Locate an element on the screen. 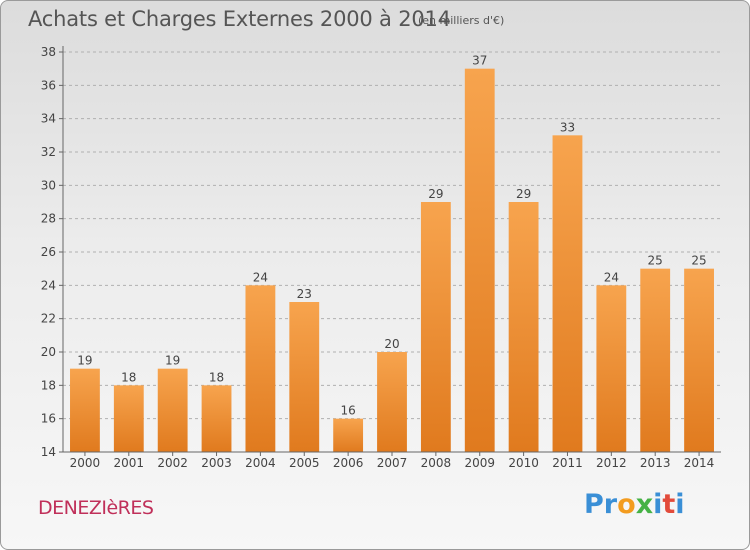 The height and width of the screenshot is (550, 750). x-tick-label: 2013 is located at coordinates (655, 463).